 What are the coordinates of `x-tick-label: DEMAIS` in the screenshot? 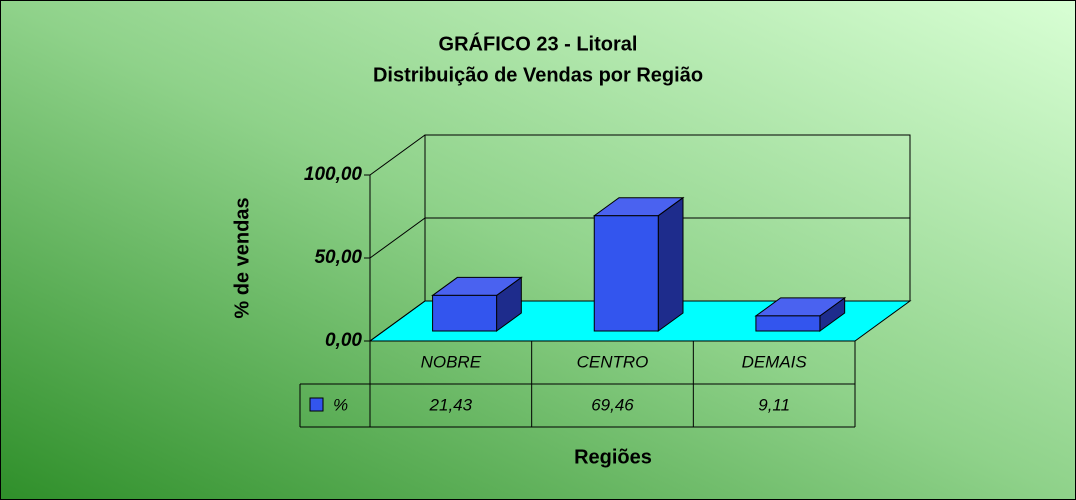 It's located at (775, 361).